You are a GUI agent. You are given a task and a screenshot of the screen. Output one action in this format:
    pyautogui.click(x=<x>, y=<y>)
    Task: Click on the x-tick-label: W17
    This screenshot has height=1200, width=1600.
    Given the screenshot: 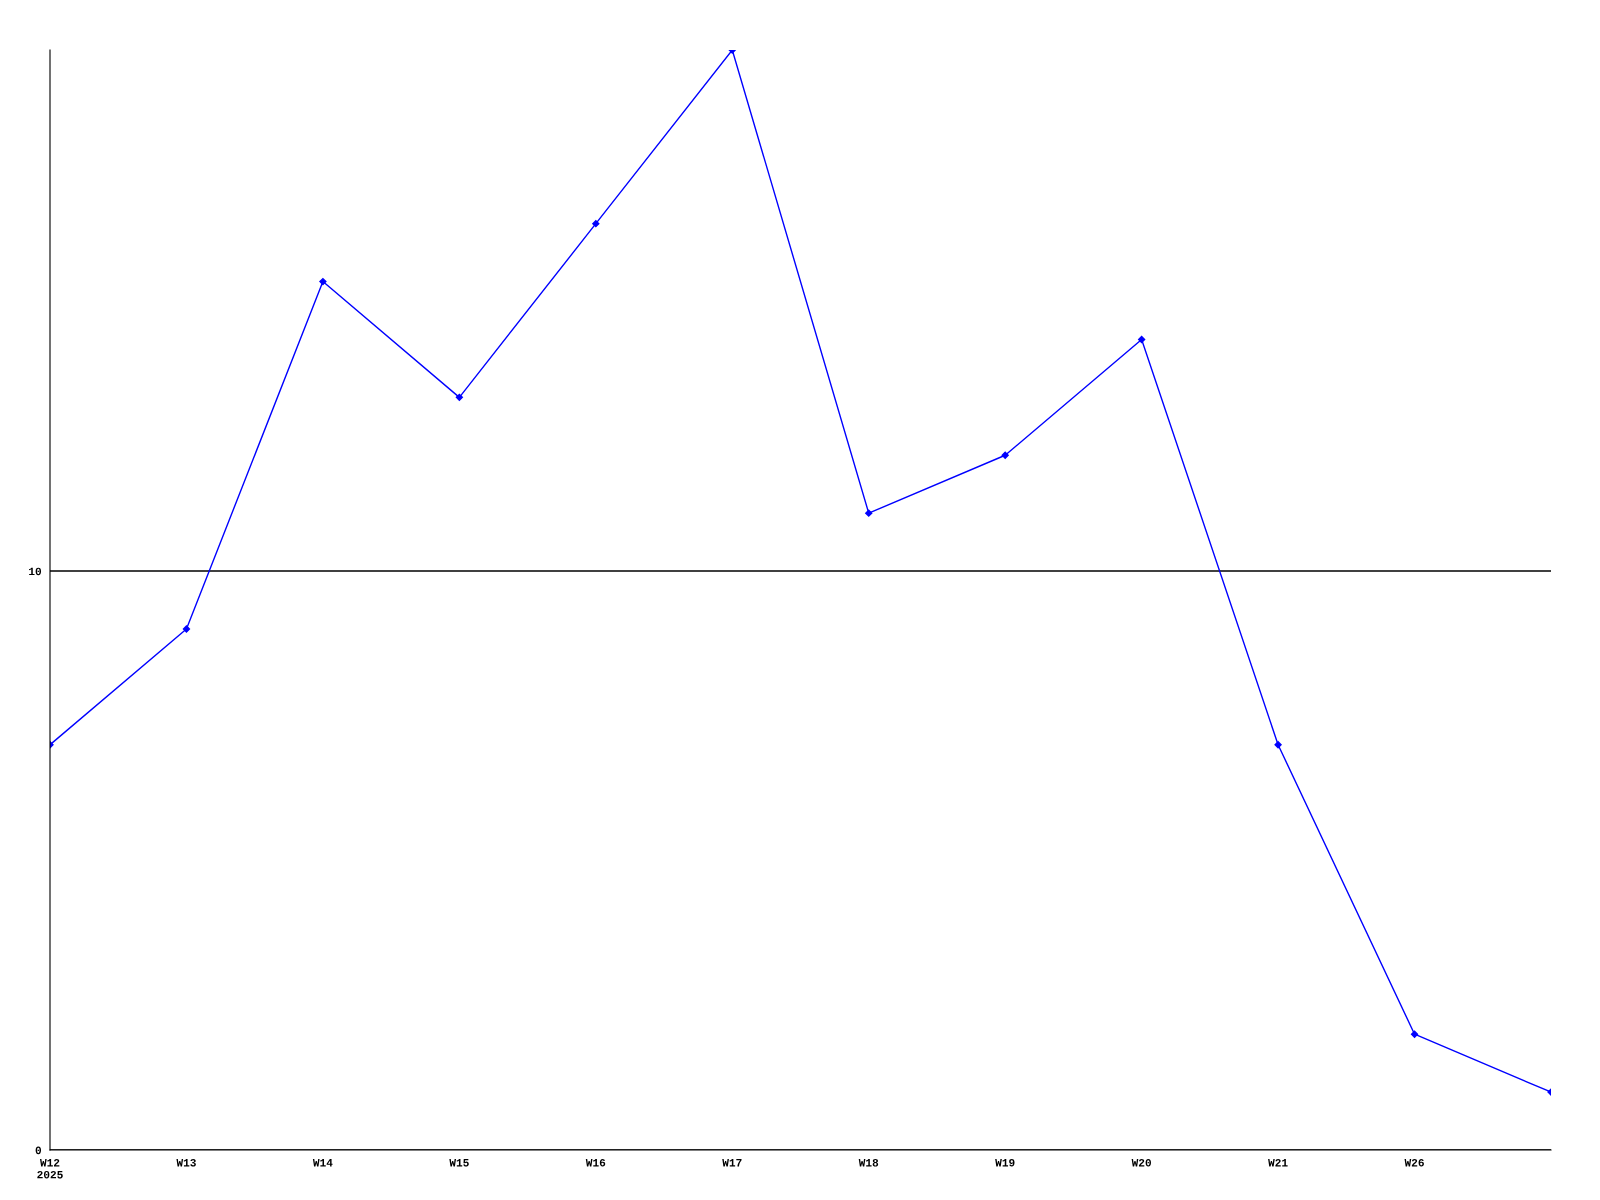 What is the action you would take?
    pyautogui.click(x=732, y=1163)
    